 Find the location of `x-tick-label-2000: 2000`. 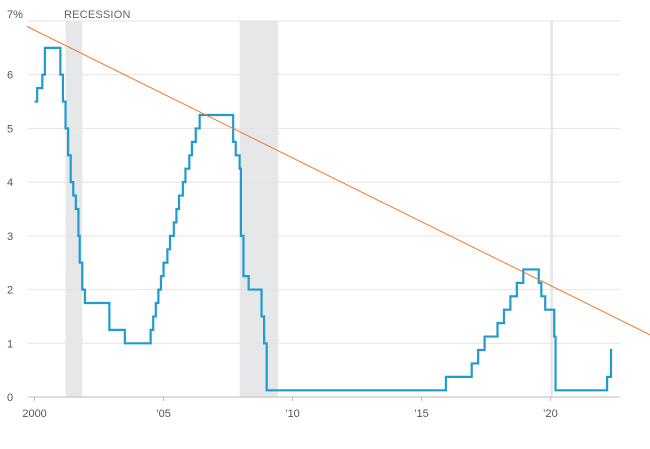

x-tick-label-2000: 2000 is located at coordinates (34, 414).